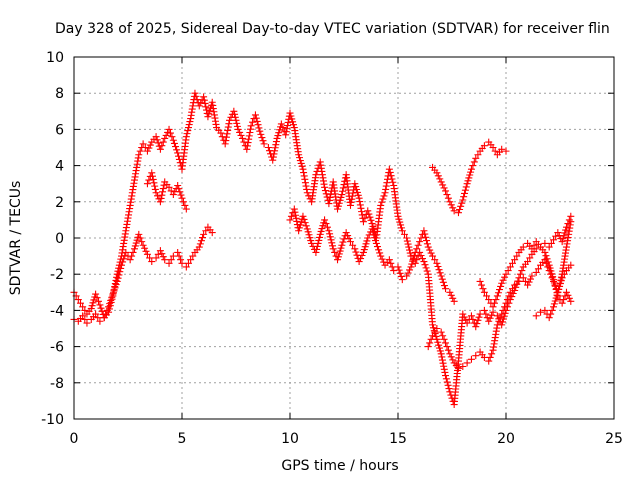 The height and width of the screenshot is (480, 640). Describe the element at coordinates (290, 439) in the screenshot. I see `x-tick-label: 10` at that location.